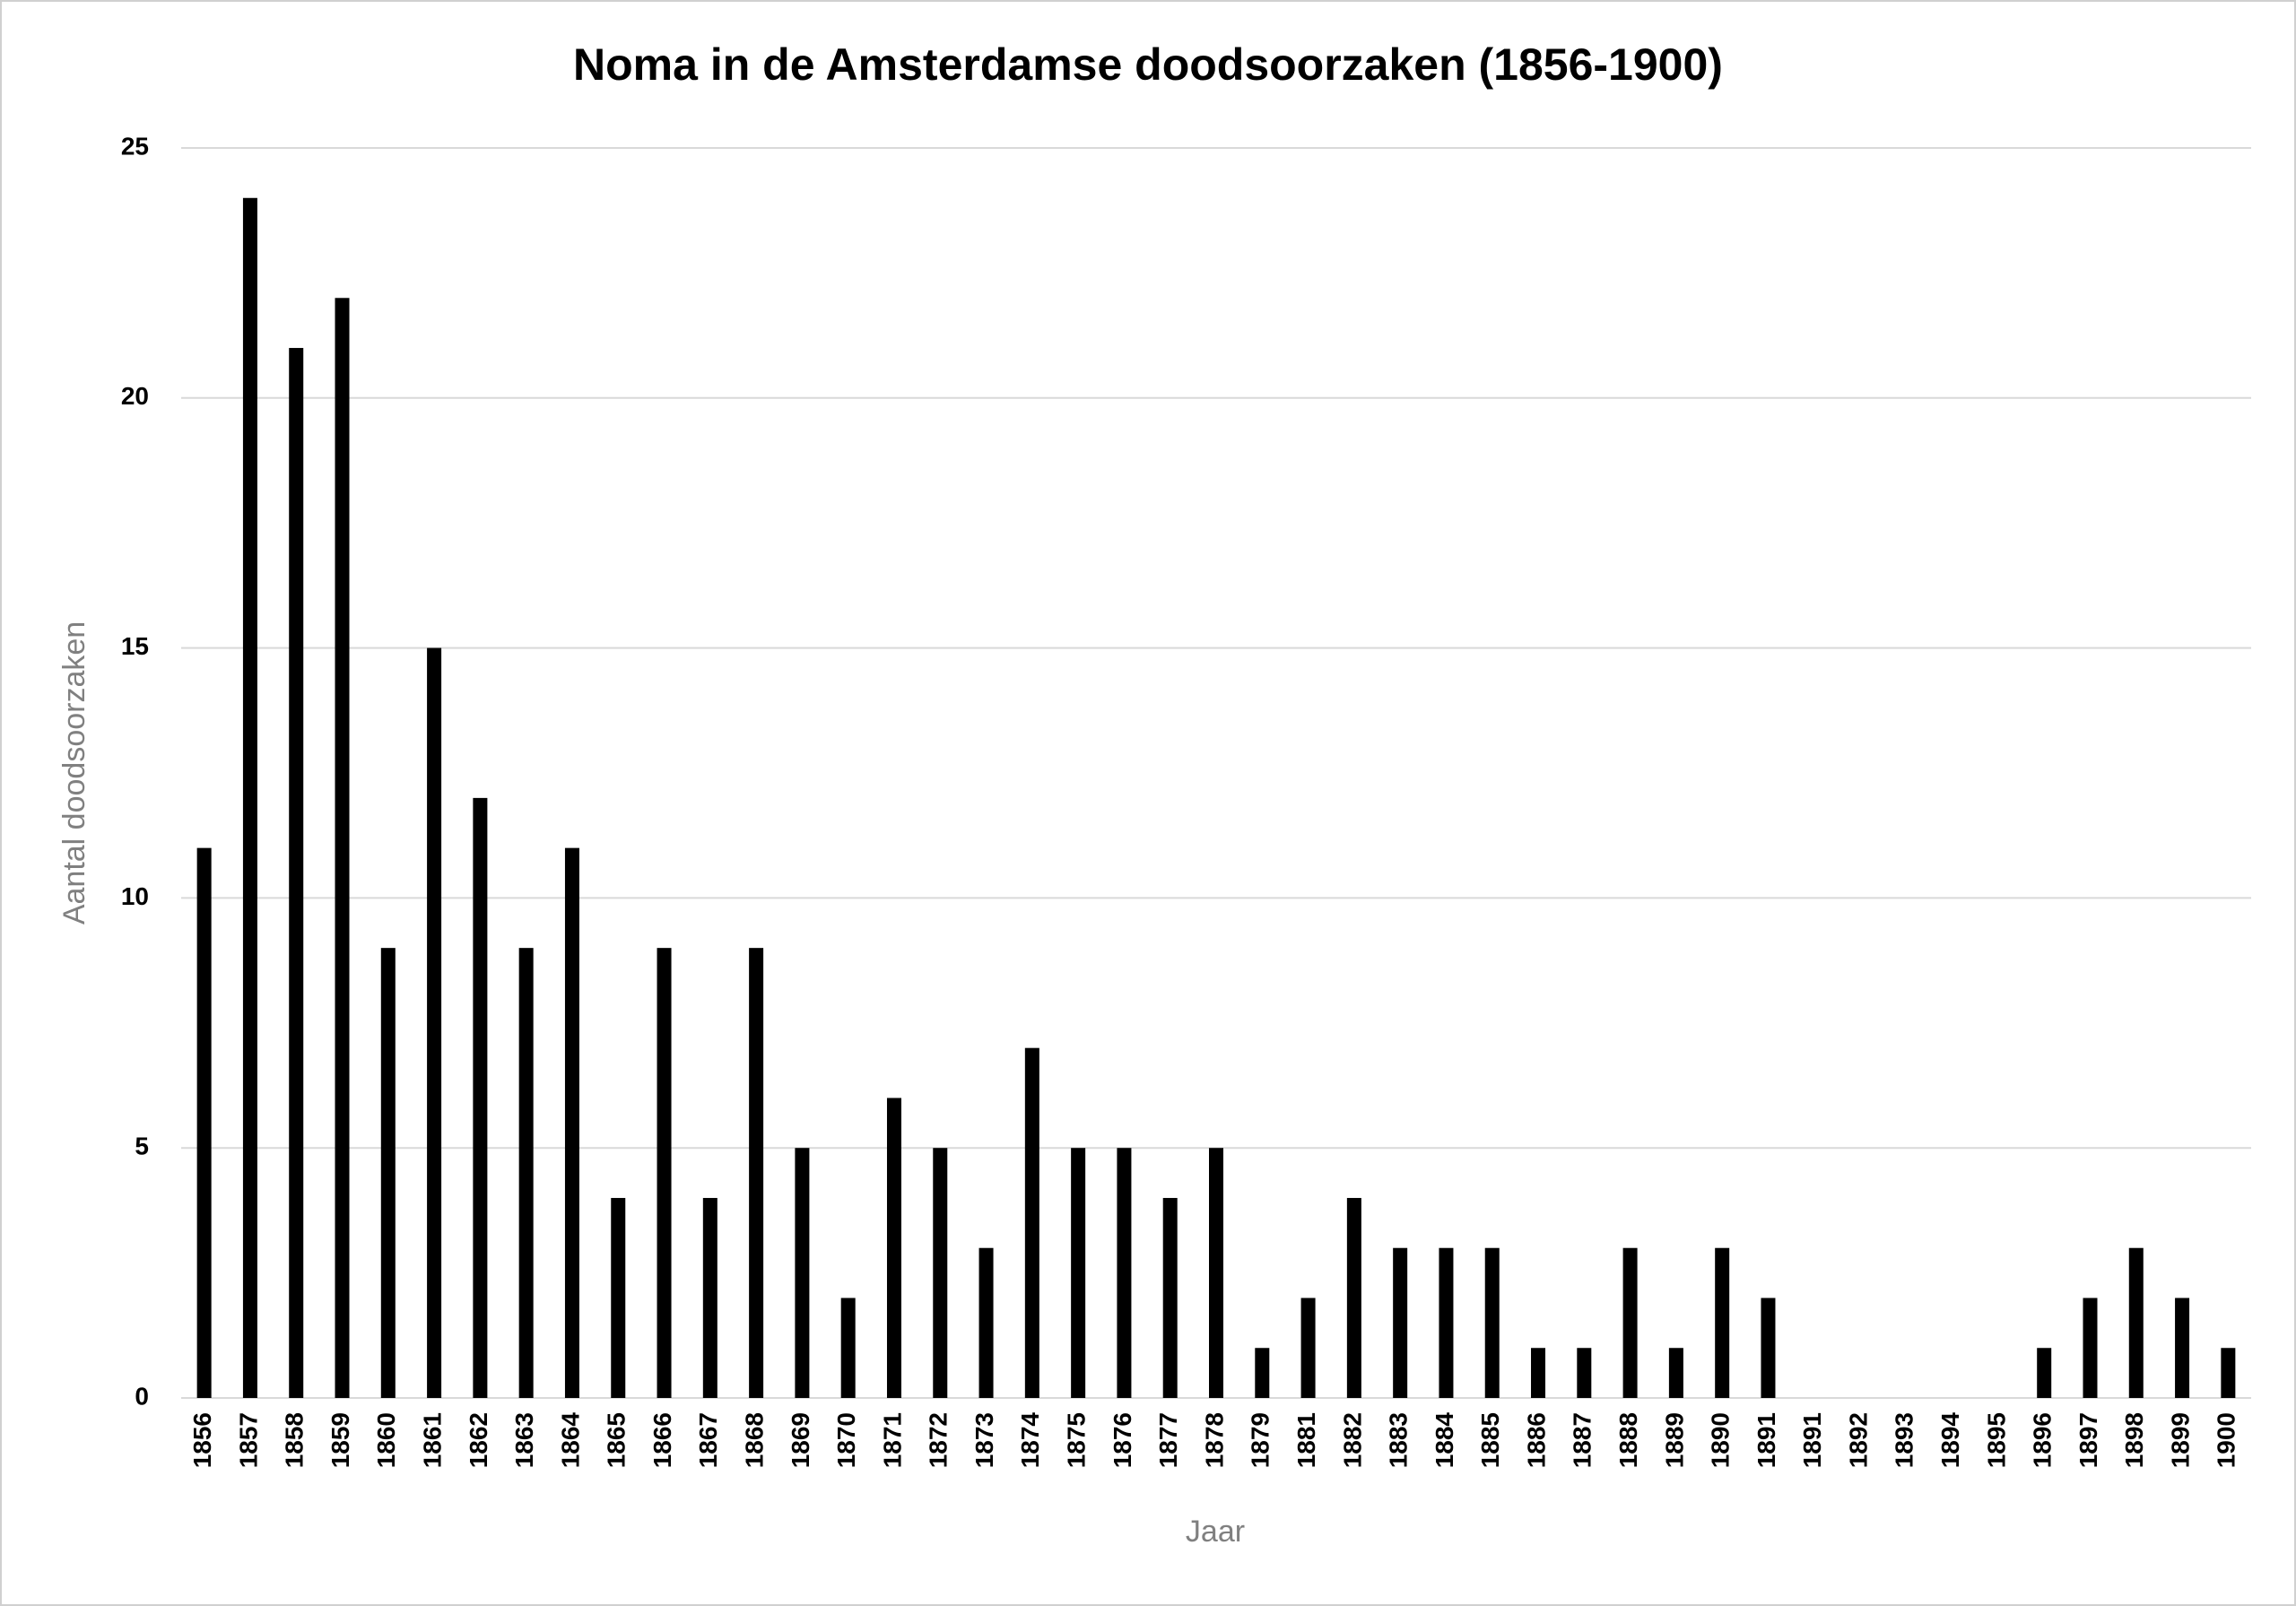 This screenshot has height=1606, width=2296. I want to click on x-tick-label: 1858, so click(295, 1440).